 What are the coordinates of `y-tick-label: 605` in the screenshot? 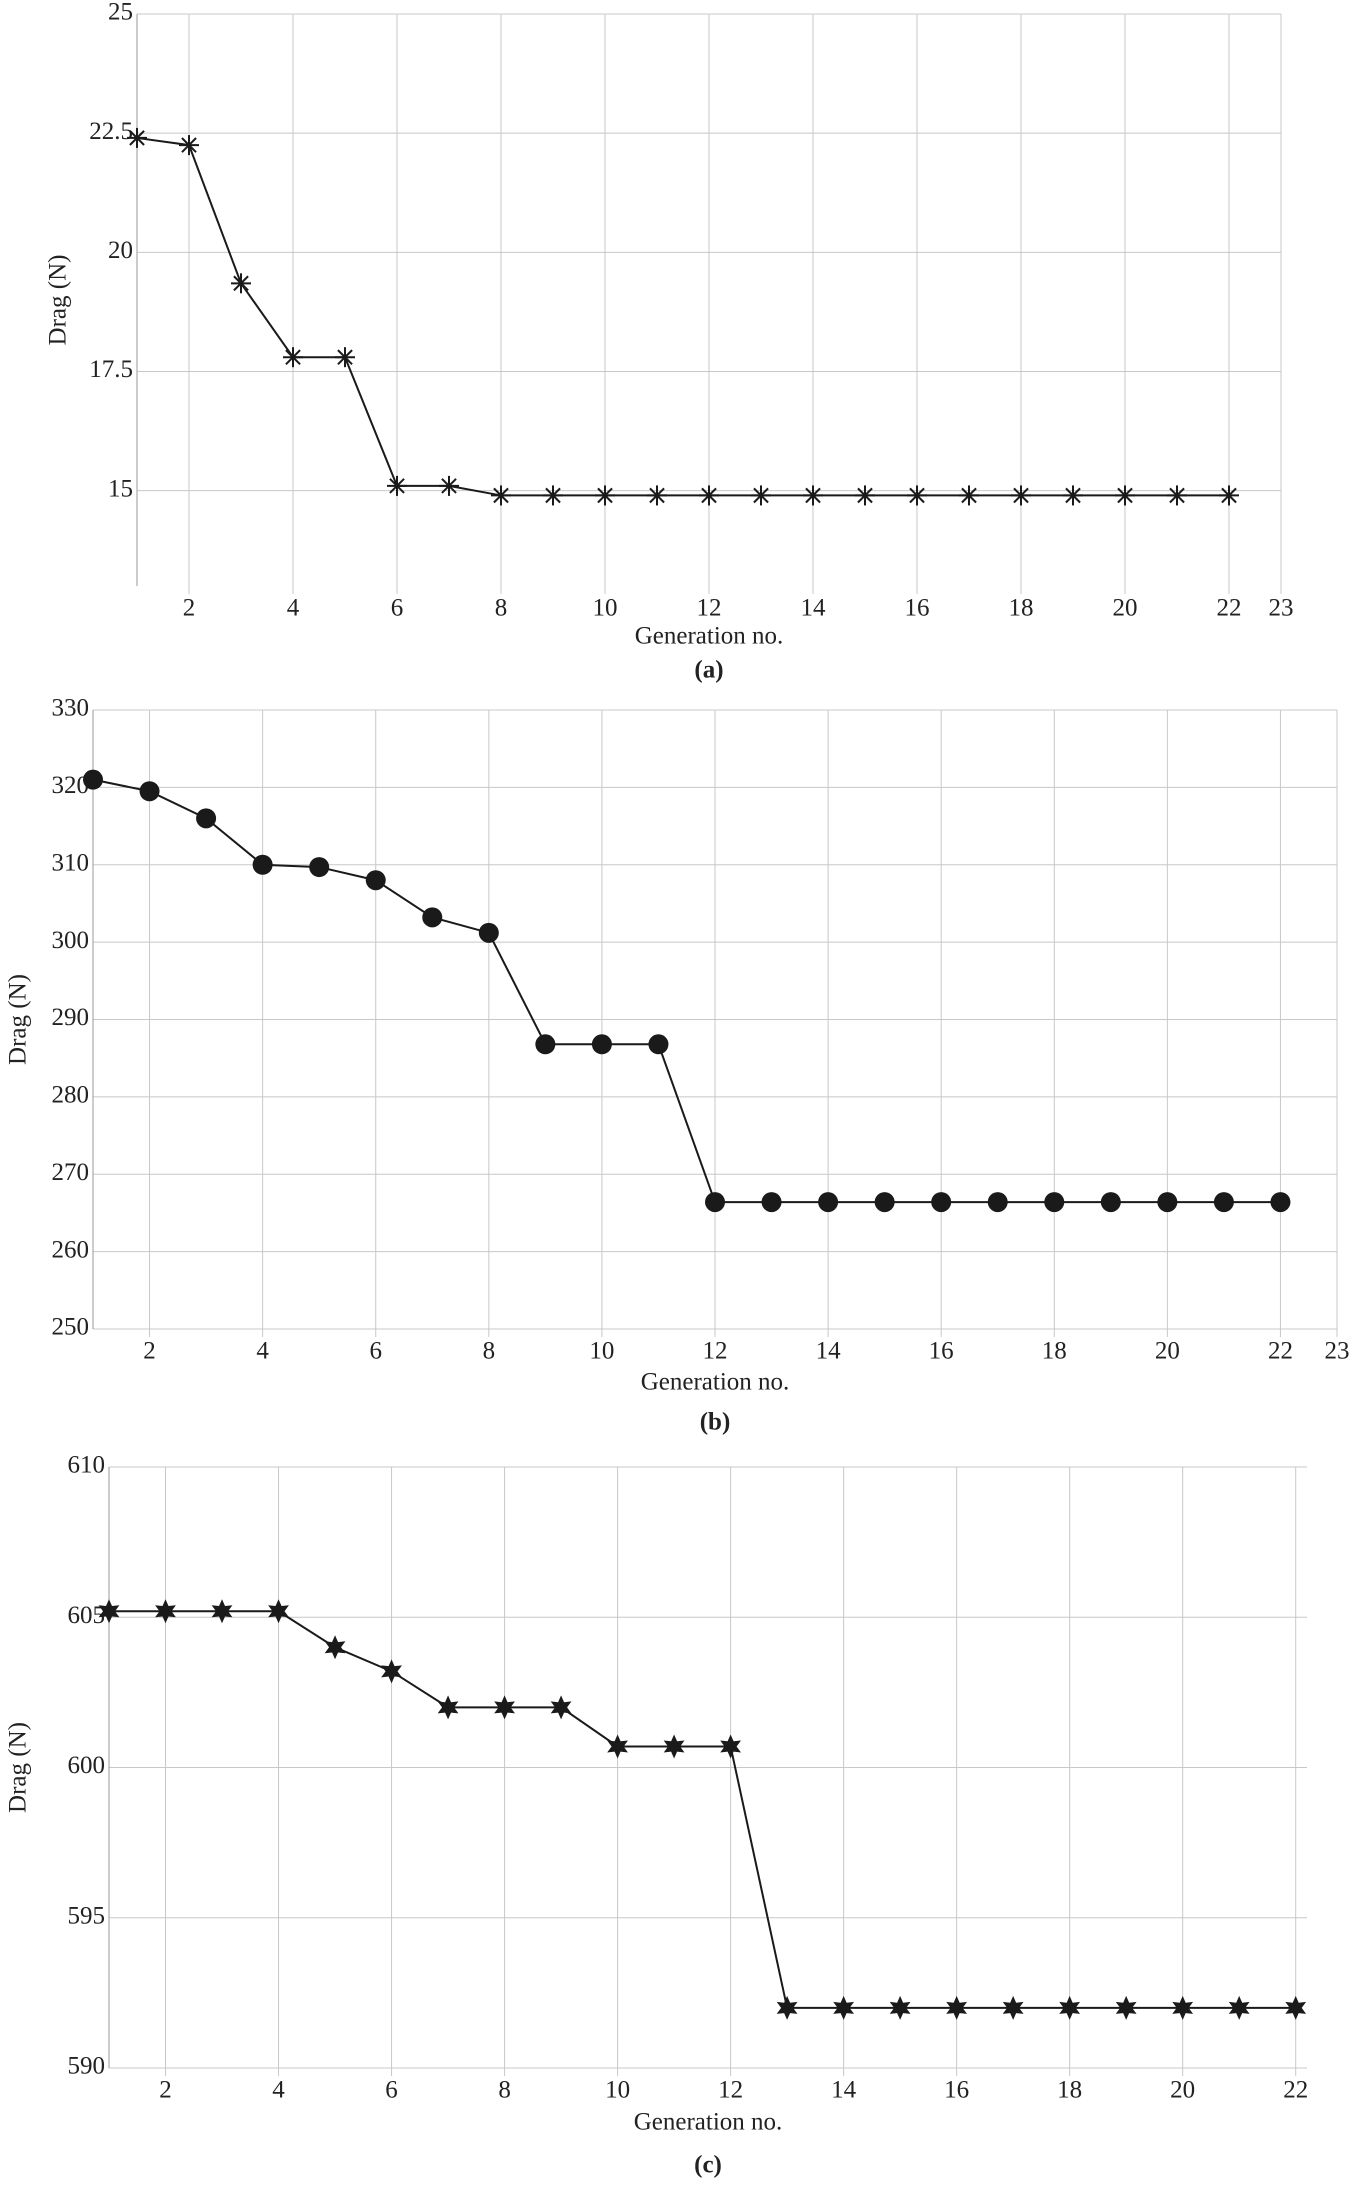 It's located at (87, 1615).